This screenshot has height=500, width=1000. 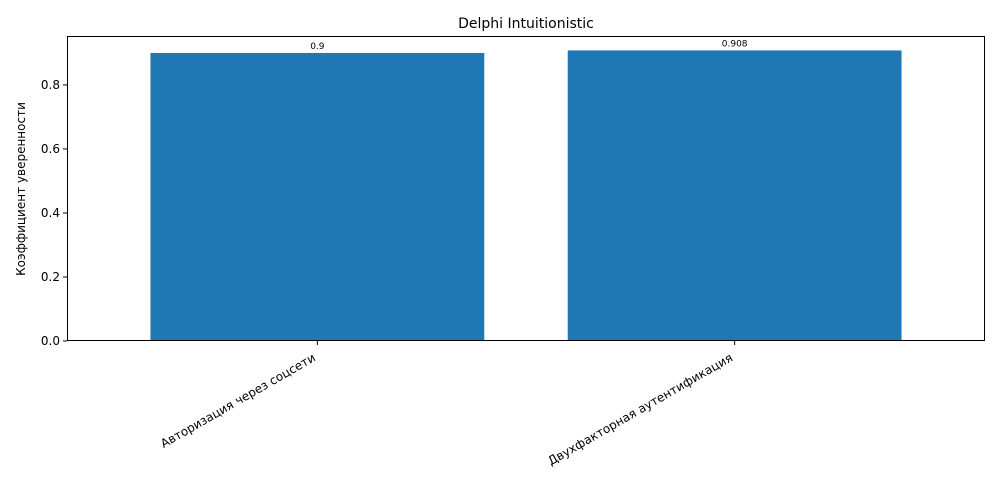 I want to click on y-tick-label-2: 0.2, so click(x=50, y=277).